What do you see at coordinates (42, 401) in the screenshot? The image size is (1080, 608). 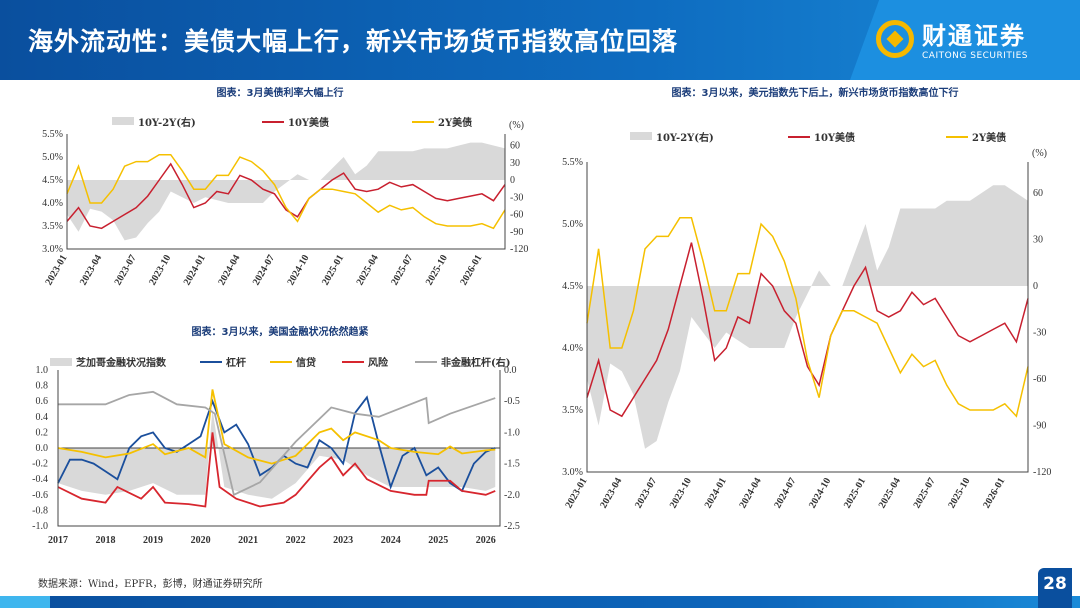 I see `chart2-ytick: 0.6` at bounding box center [42, 401].